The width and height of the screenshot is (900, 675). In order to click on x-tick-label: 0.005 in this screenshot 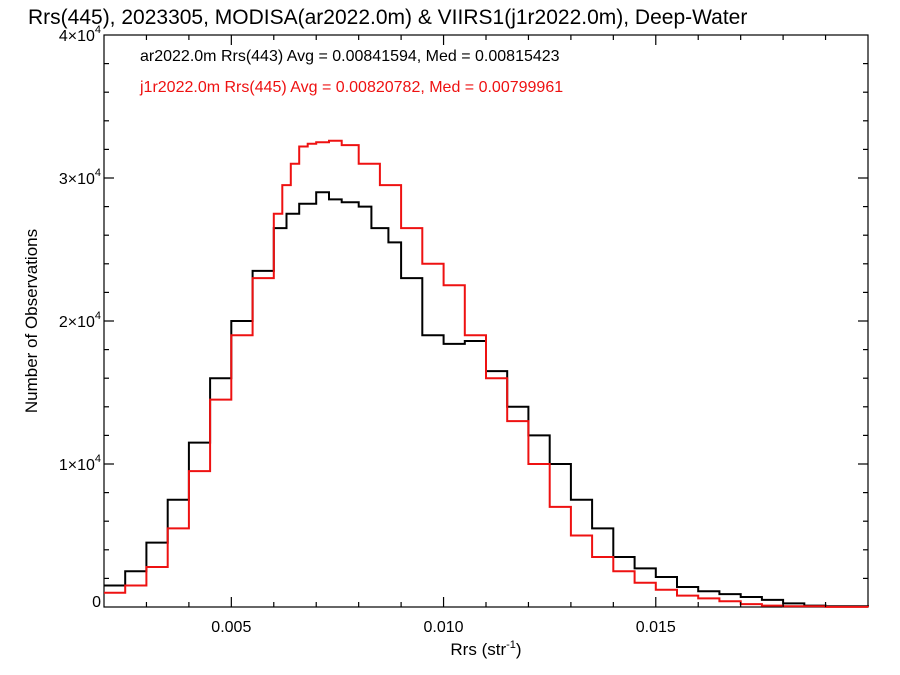, I will do `click(231, 627)`.